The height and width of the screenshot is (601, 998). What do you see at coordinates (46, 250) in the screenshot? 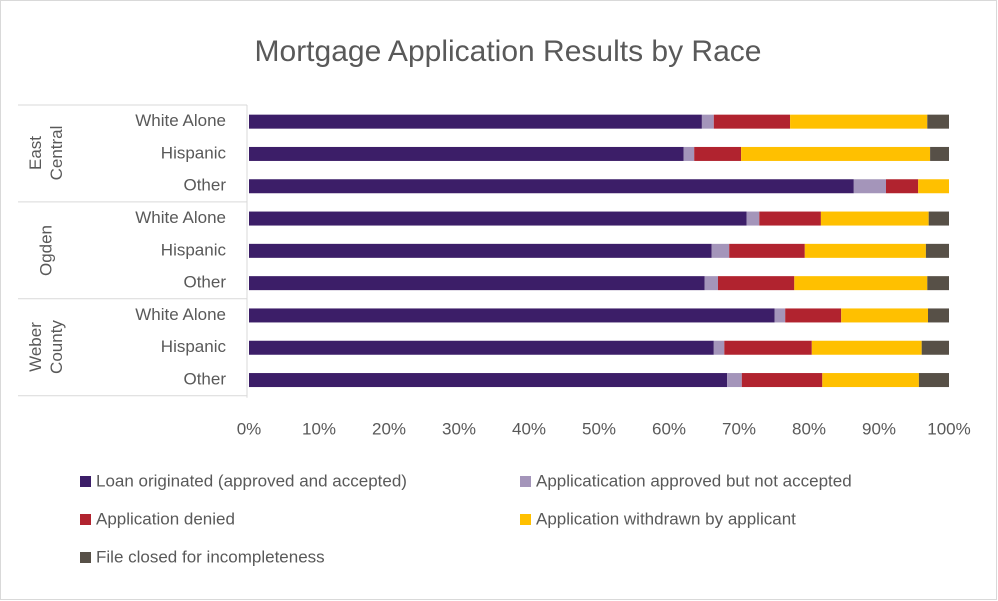
I see `group-label: Ogden` at bounding box center [46, 250].